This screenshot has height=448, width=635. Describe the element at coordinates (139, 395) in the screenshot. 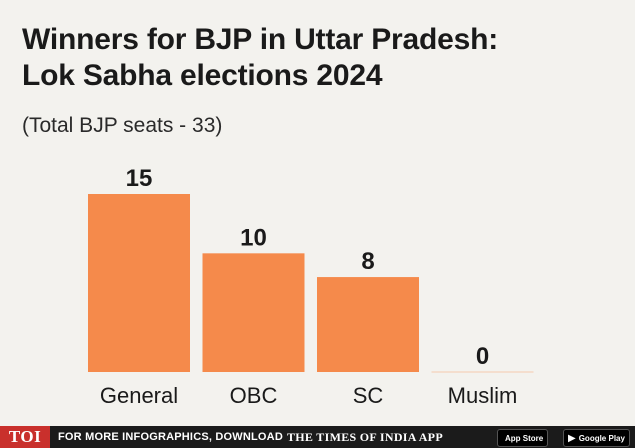

I see `category-label-general: General` at that location.